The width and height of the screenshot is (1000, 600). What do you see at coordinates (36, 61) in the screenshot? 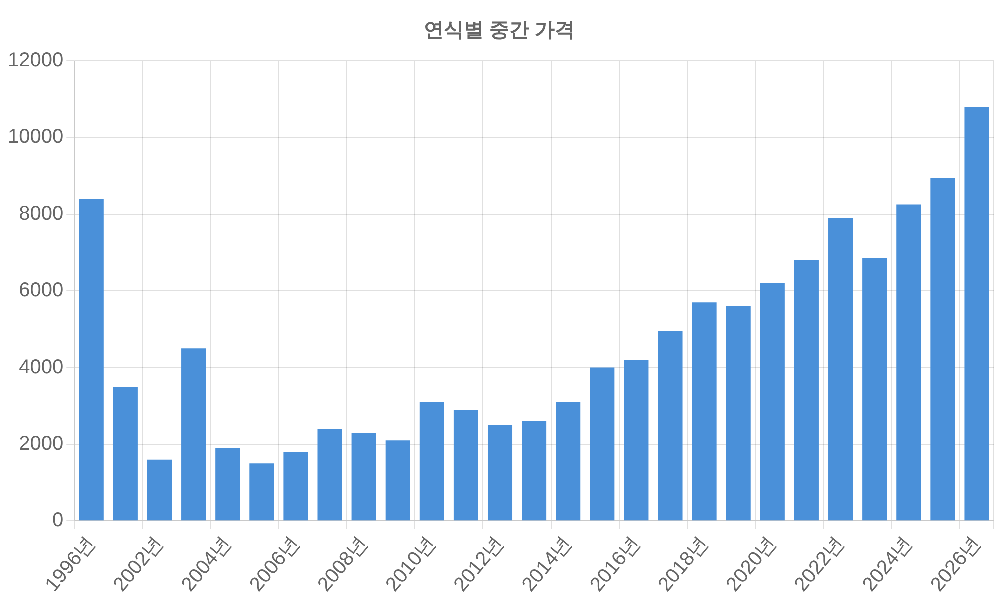
I see `y-tick-label: 12000` at bounding box center [36, 61].